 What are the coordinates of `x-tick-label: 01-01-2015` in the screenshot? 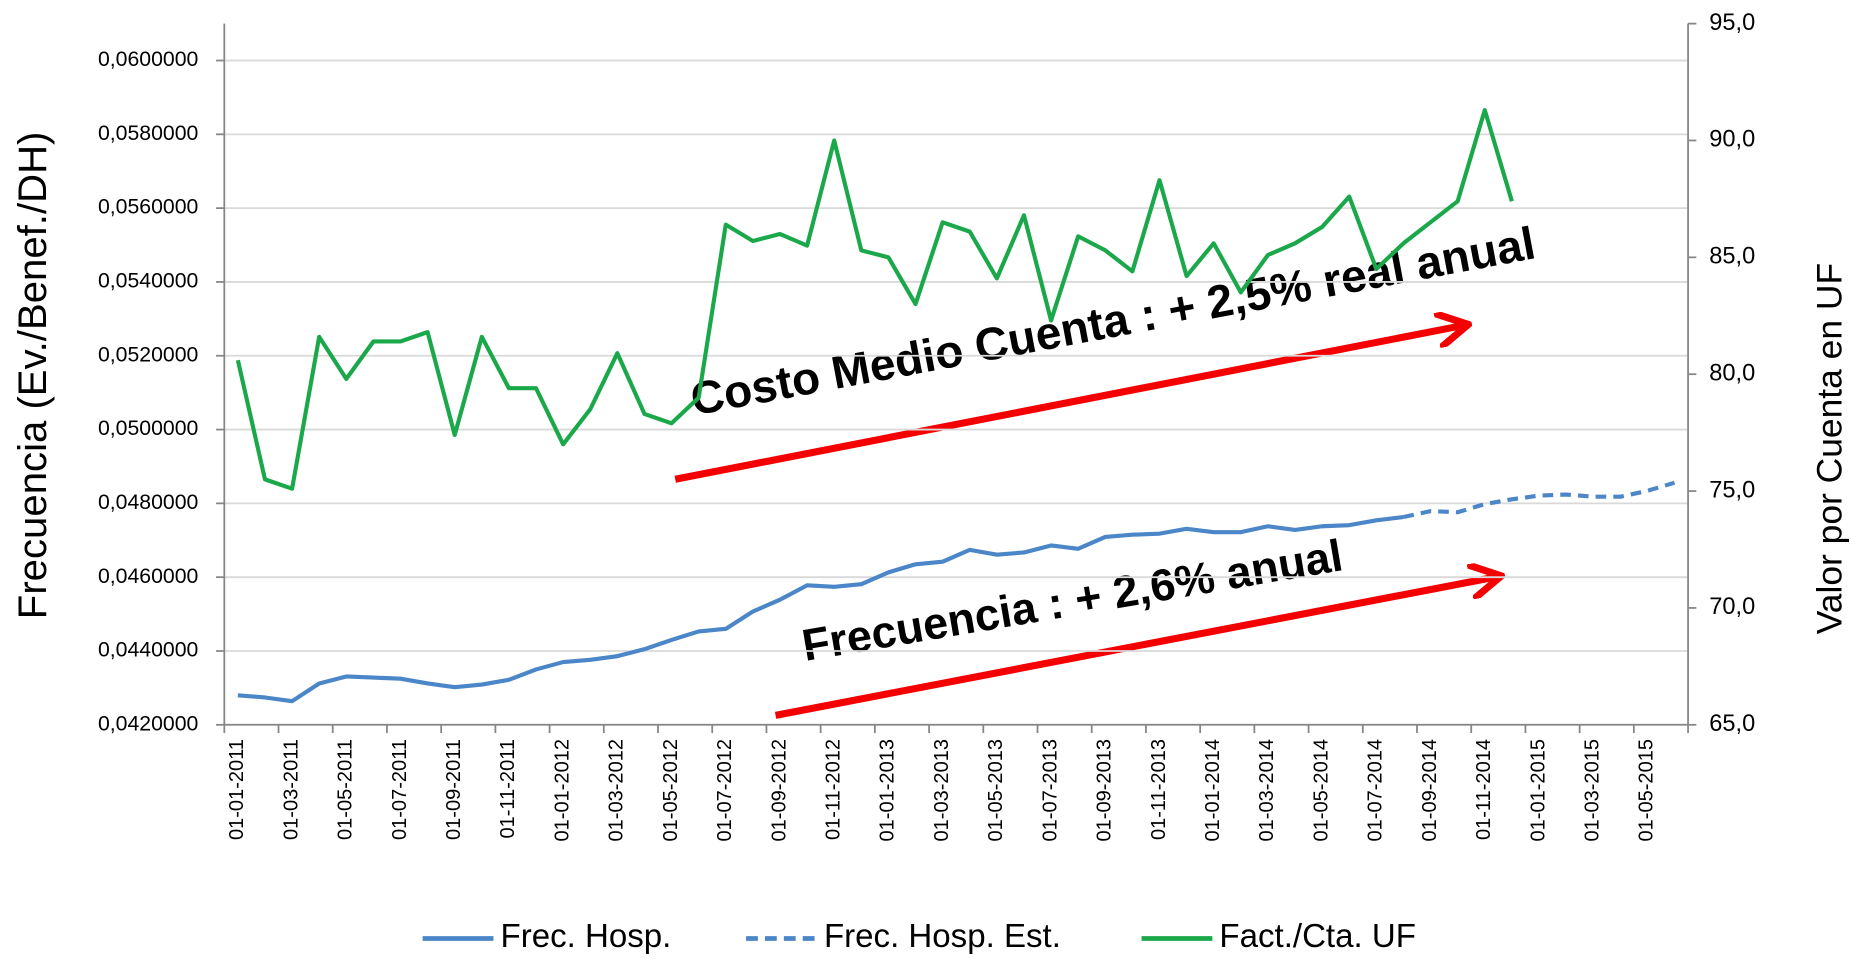 It's located at (1538, 790).